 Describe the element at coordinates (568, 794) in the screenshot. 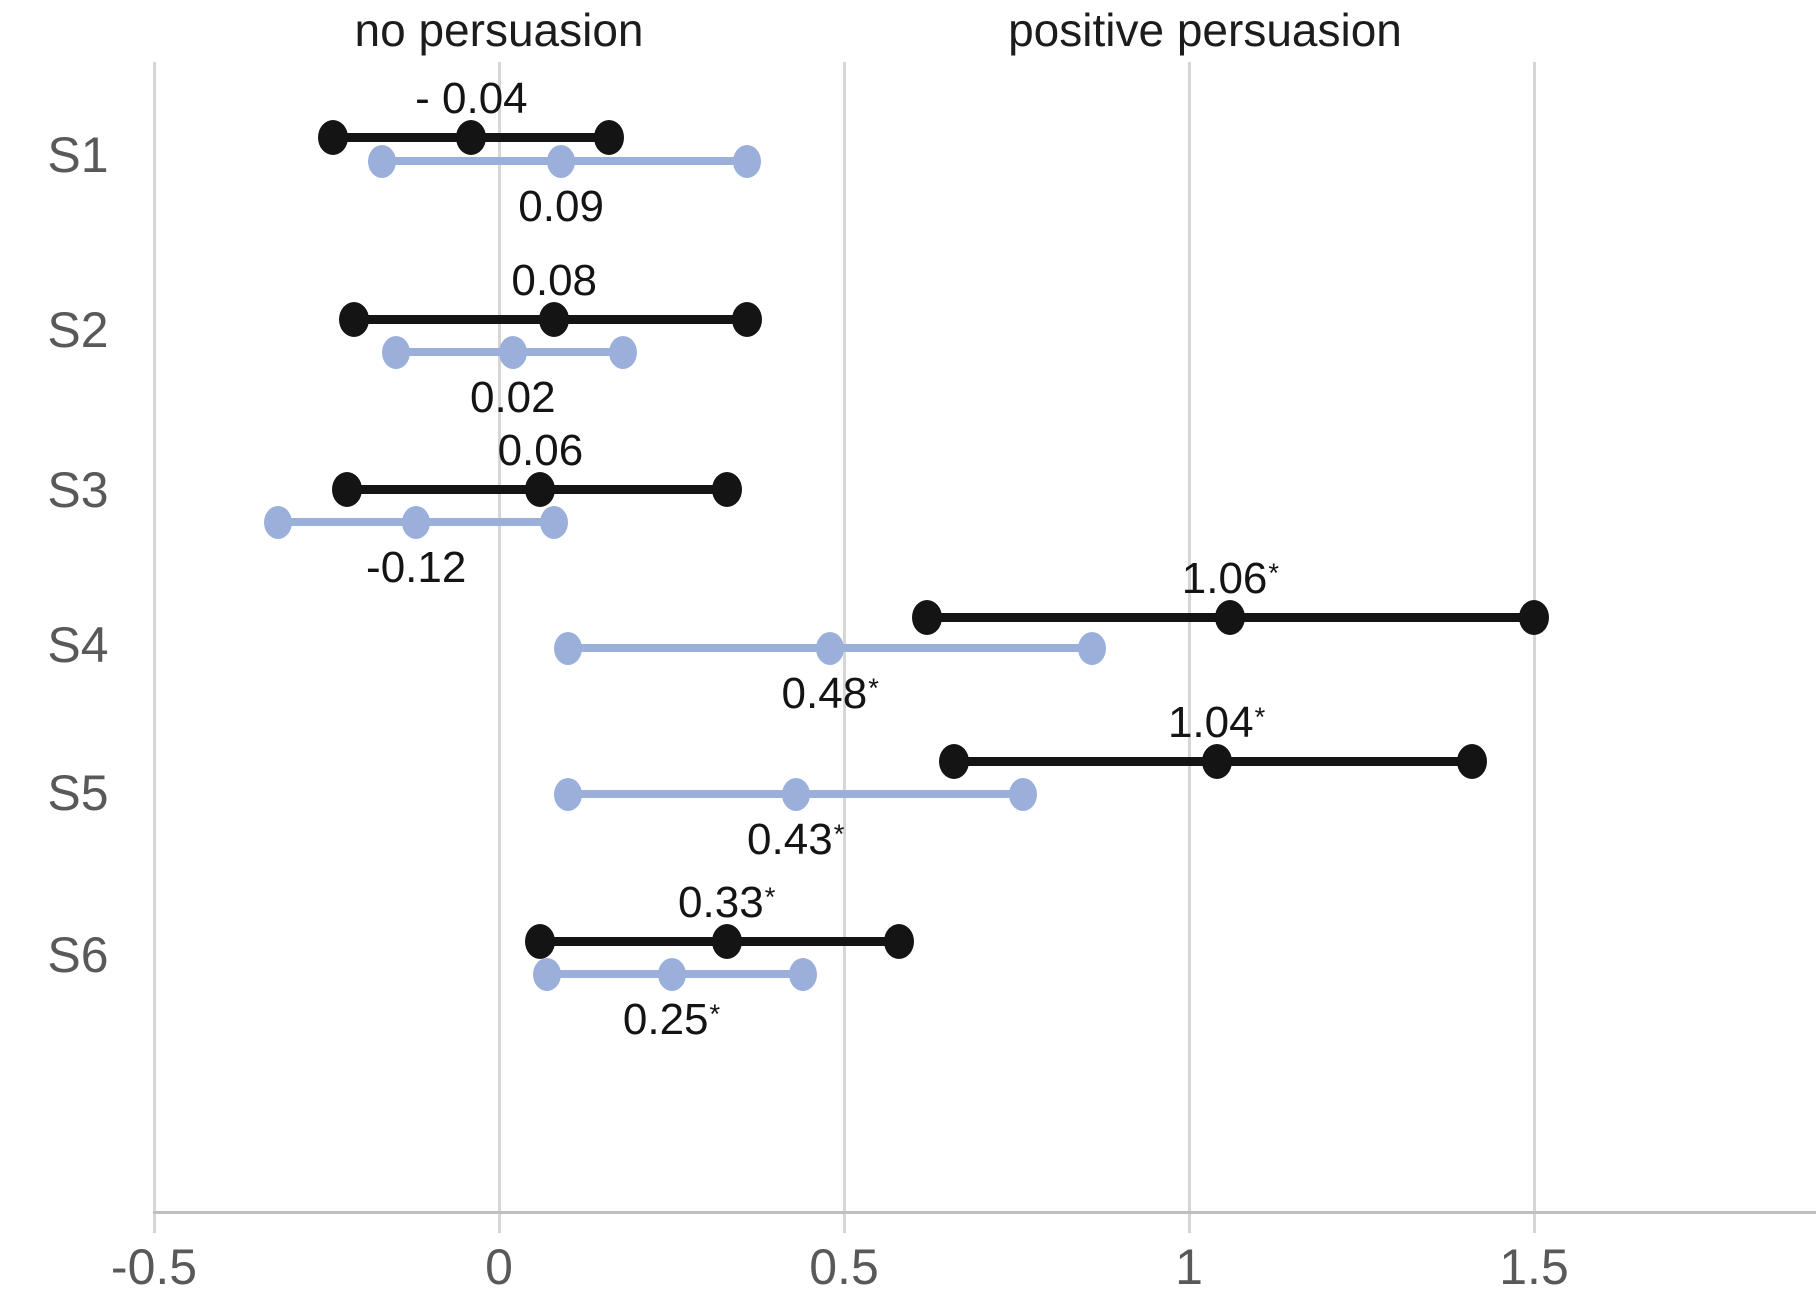

I see `ci-low-dot-S5-blue` at that location.